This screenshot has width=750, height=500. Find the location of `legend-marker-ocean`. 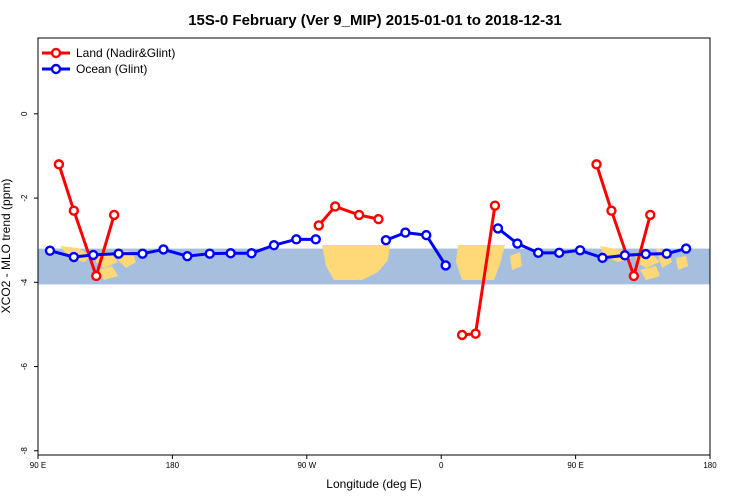

legend-marker-ocean is located at coordinates (56, 69).